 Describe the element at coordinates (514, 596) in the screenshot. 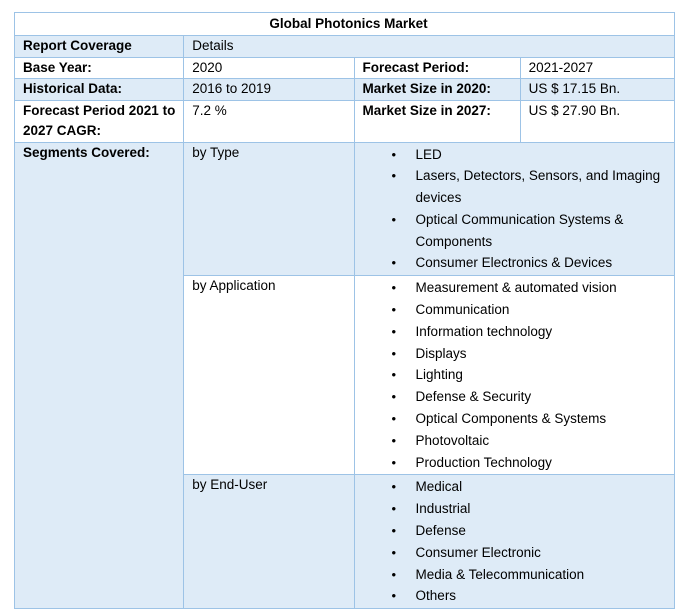

I see `list-item: • Others` at that location.